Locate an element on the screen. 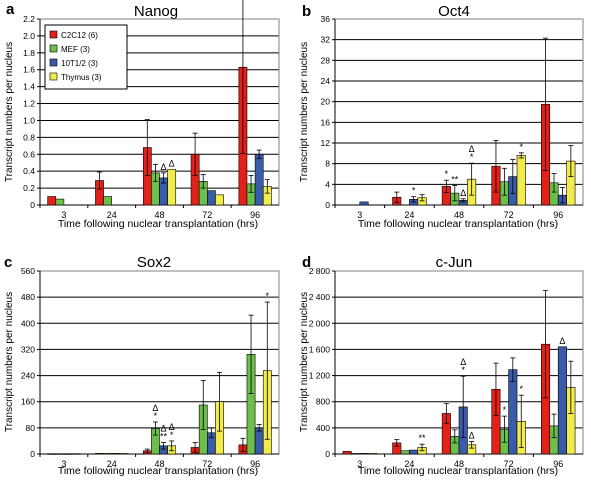 Image resolution: width=591 pixels, height=482 pixels. y-tick-label: 8 is located at coordinates (327, 164).